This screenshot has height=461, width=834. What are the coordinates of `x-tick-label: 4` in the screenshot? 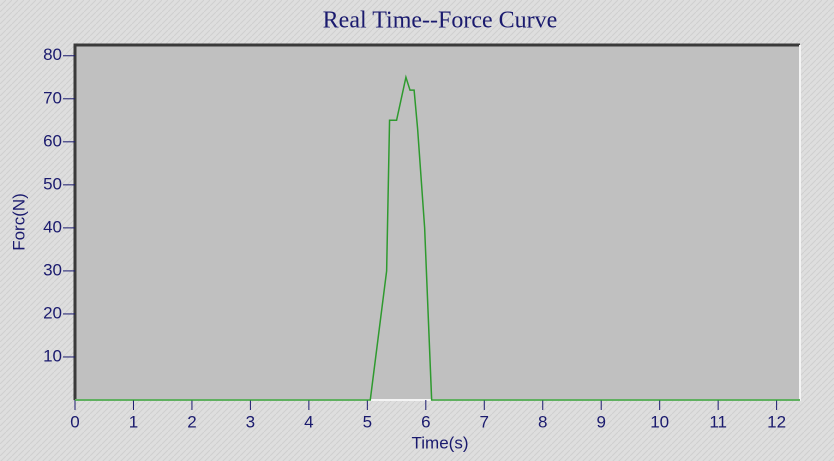 It's located at (308, 421).